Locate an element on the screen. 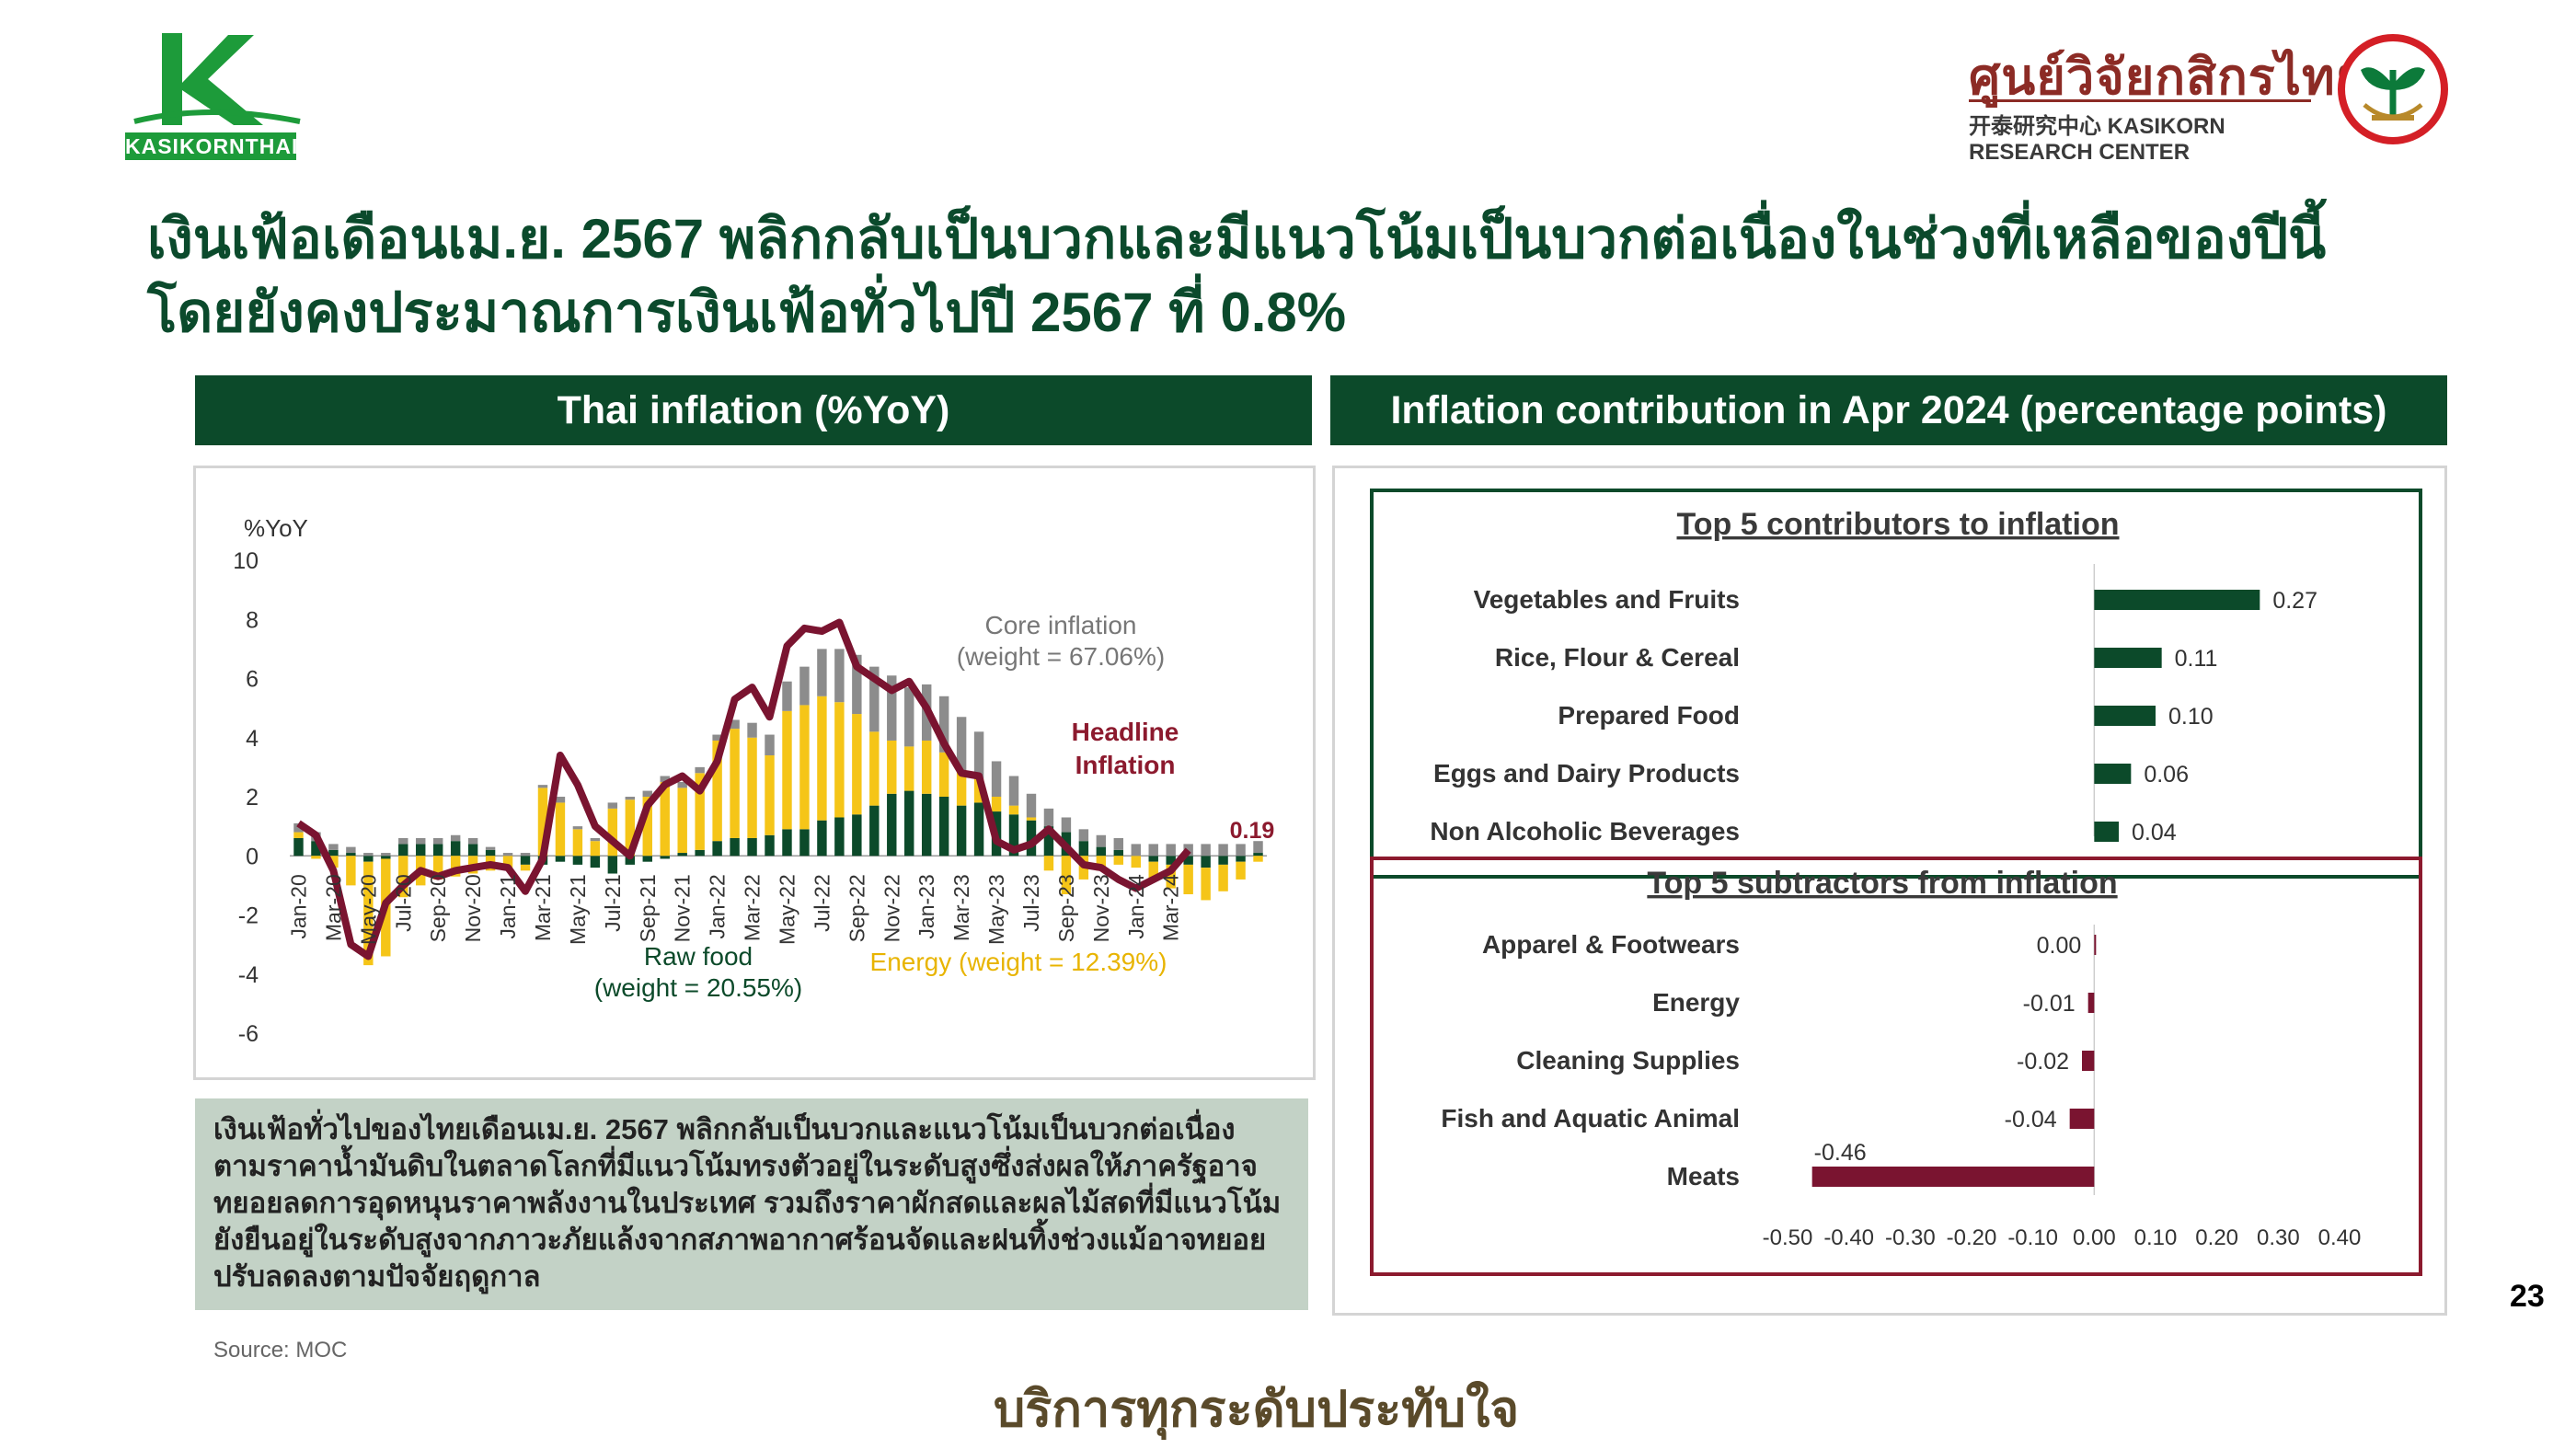  contributor-value-label: 0.06 is located at coordinates (2166, 775).